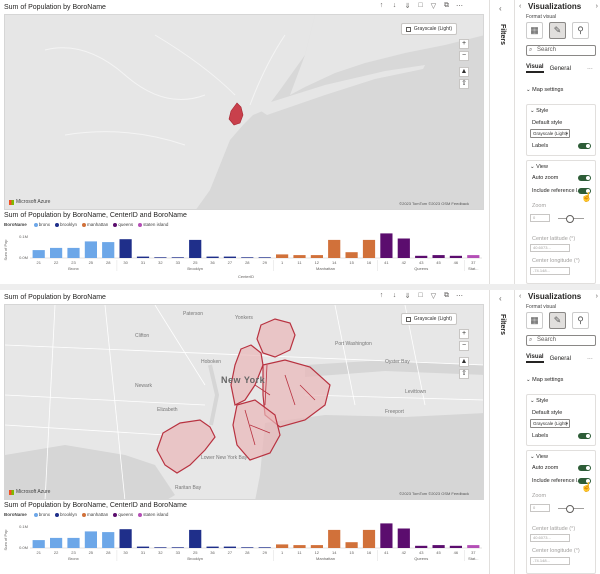  I want to click on focus-mode-icon: ⧉, so click(446, 295).